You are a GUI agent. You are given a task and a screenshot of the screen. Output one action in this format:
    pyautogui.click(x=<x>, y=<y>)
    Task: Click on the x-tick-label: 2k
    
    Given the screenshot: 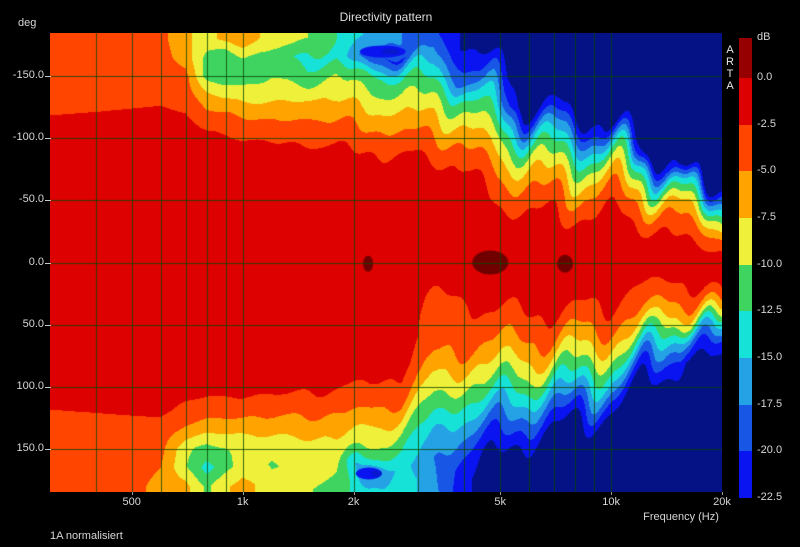 What is the action you would take?
    pyautogui.click(x=353, y=502)
    